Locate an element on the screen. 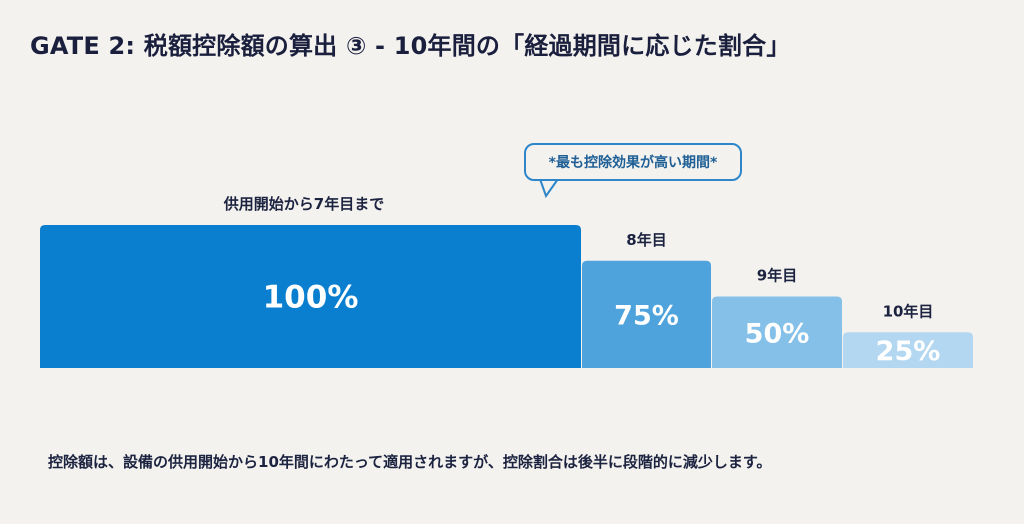 The image size is (1024, 524). bar-value-label-2: 75% is located at coordinates (646, 315).